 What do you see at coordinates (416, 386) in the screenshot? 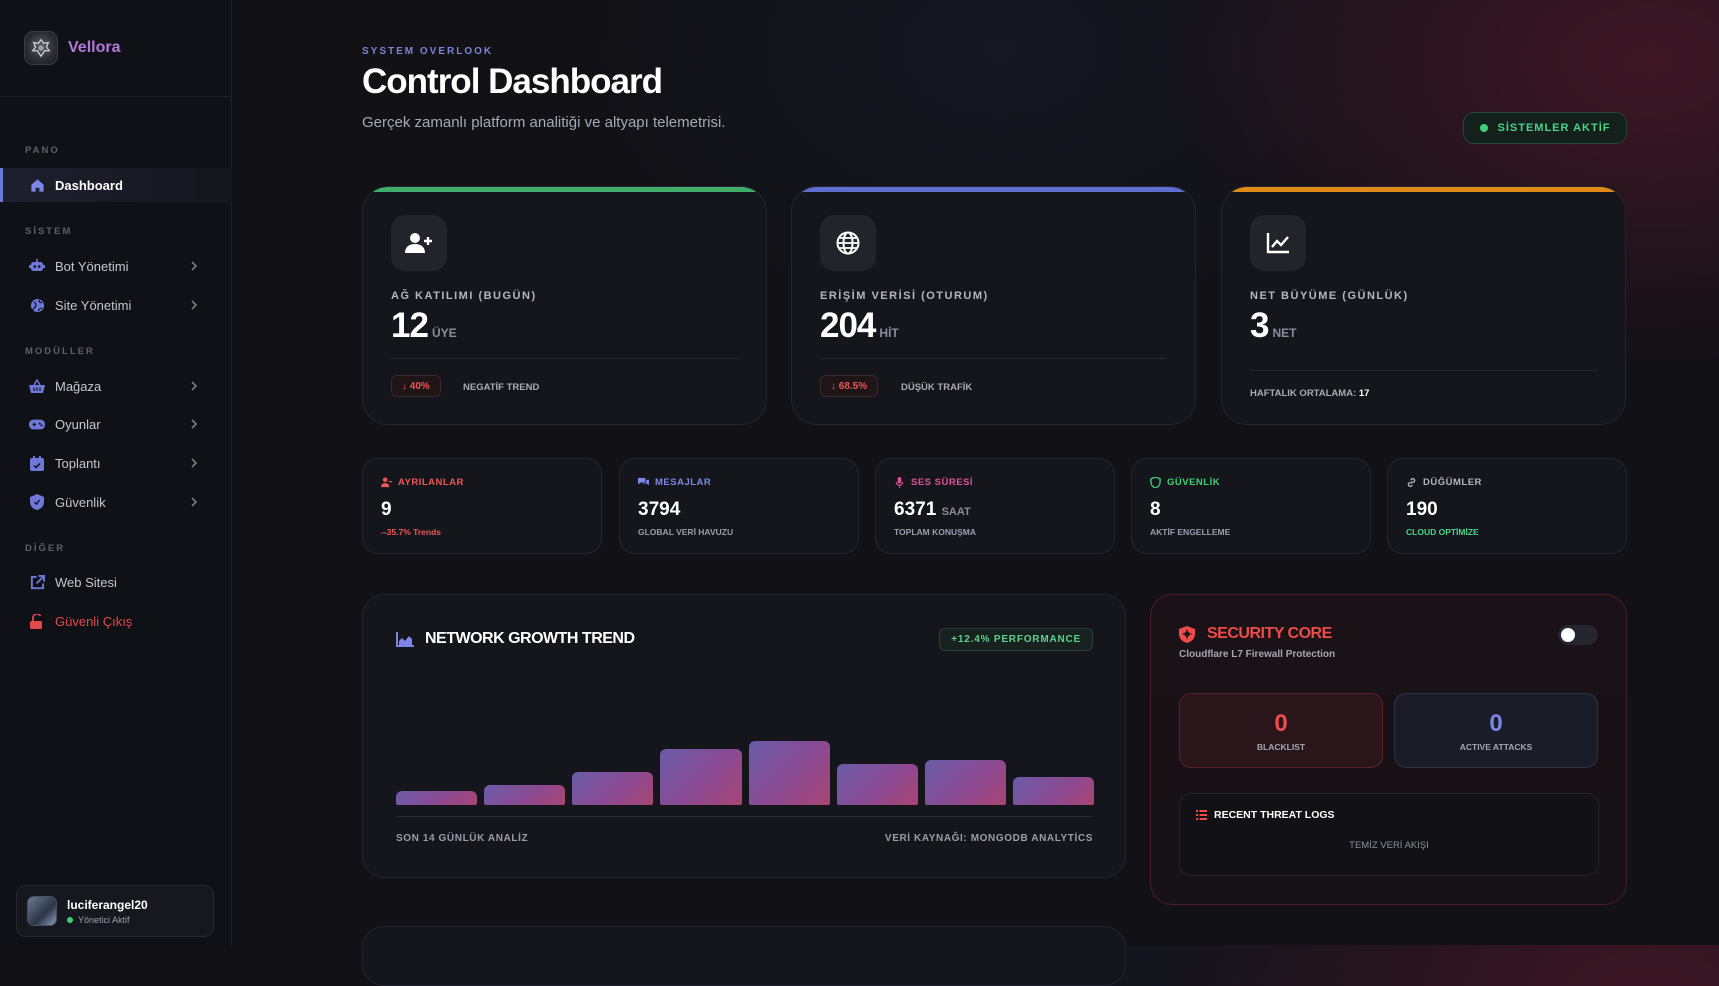
I see `trend-badge: ↓ 40%` at bounding box center [416, 386].